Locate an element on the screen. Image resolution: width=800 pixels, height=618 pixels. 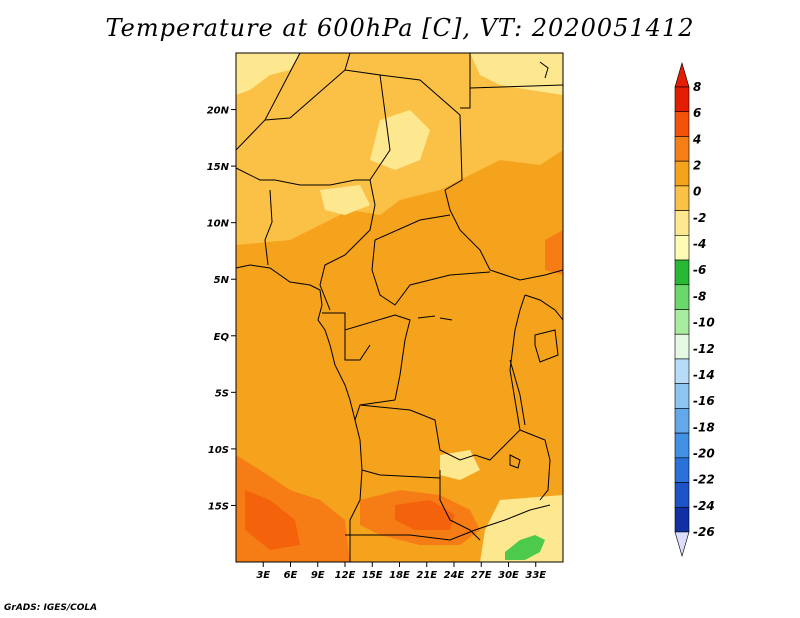
grads-credit: GrADS: IGES/COLA is located at coordinates (51, 608).